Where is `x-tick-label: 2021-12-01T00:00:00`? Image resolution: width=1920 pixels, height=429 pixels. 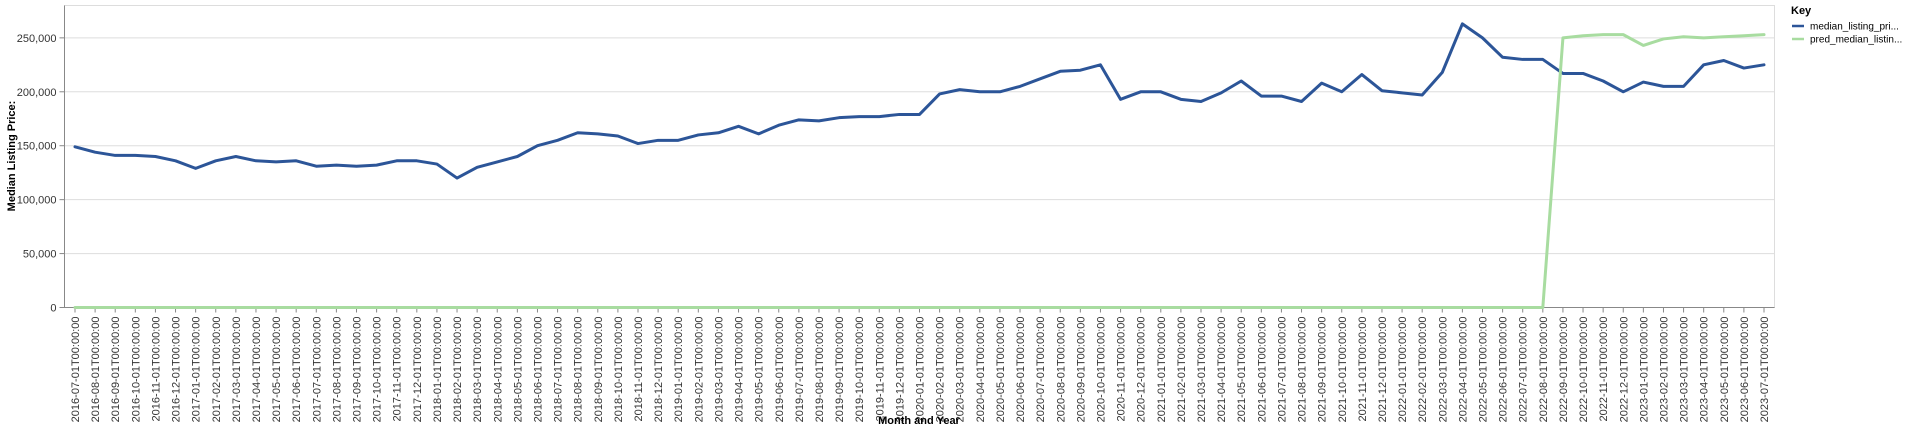 x-tick-label: 2021-12-01T00:00:00 is located at coordinates (1383, 370).